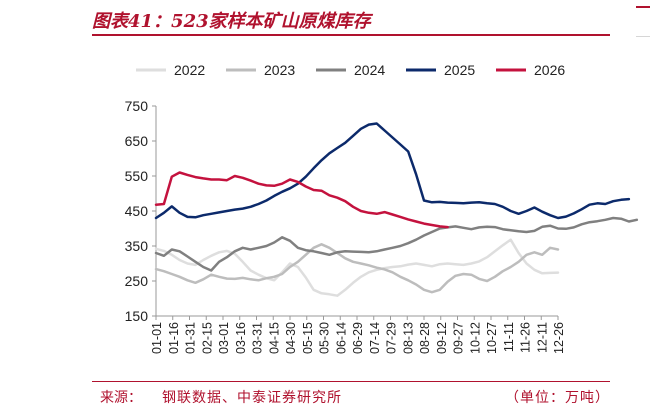 The height and width of the screenshot is (418, 650). Describe the element at coordinates (224, 338) in the screenshot. I see `x-tick-label: 03-01` at that location.